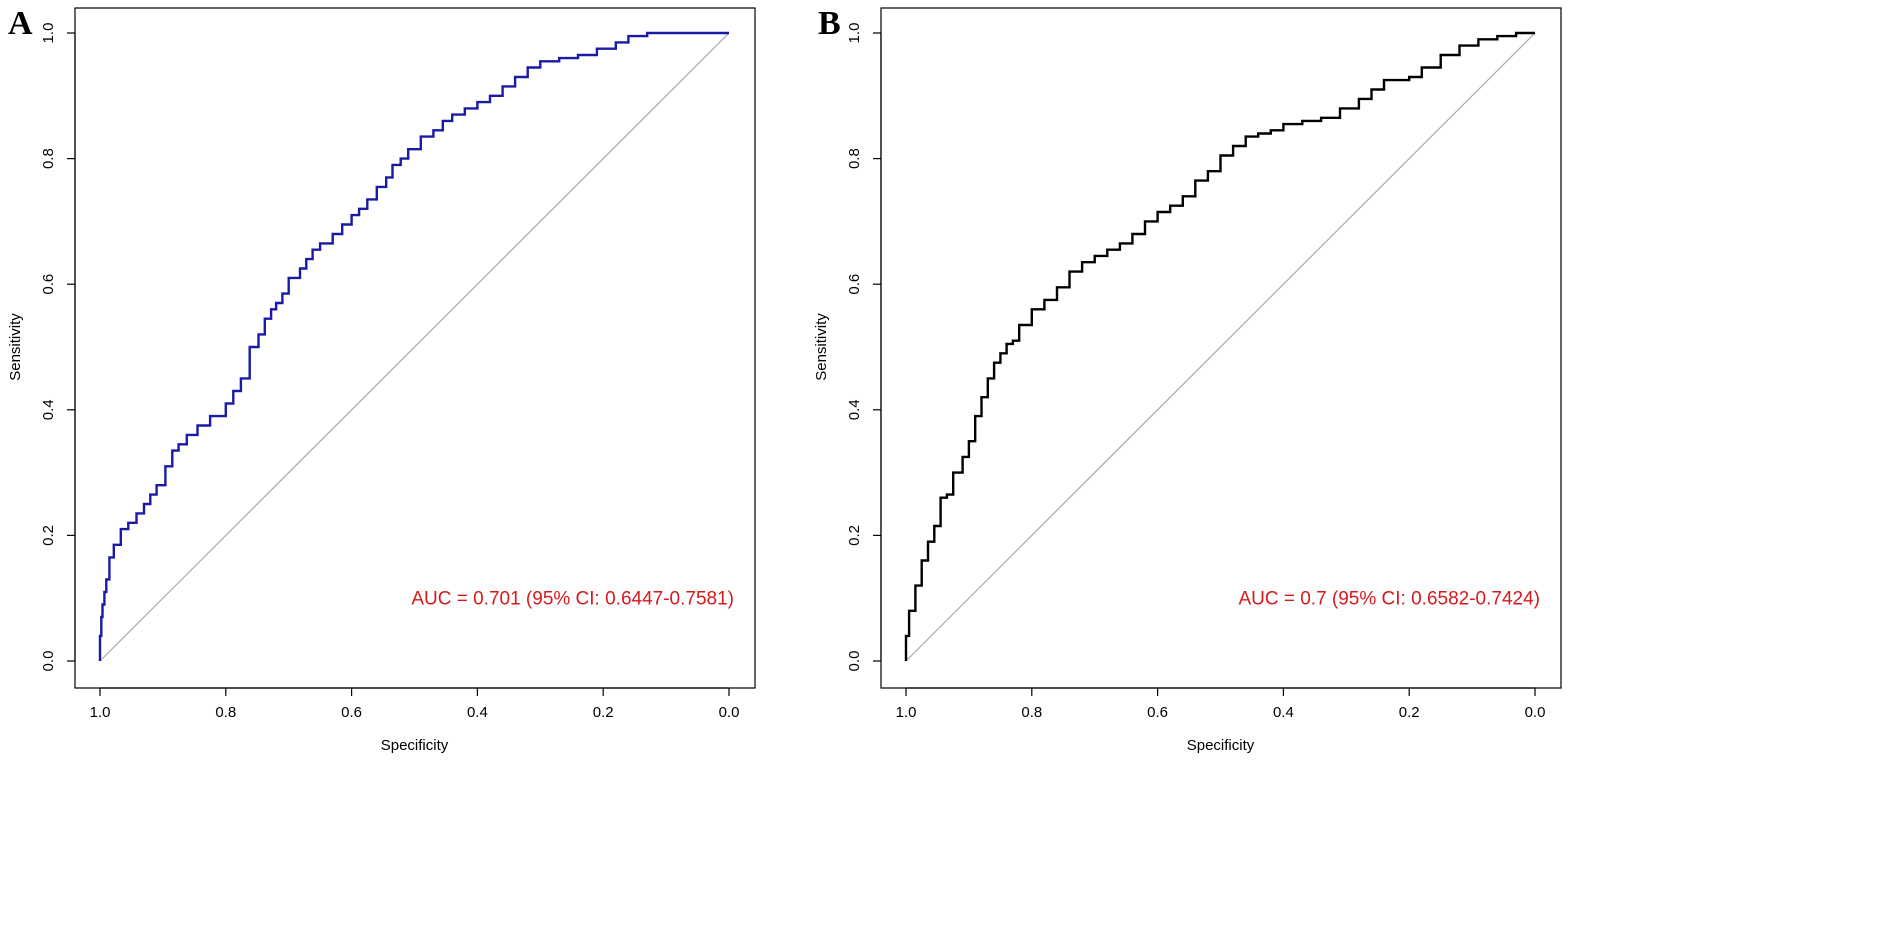  I want to click on panel-letter: B, so click(829, 23).